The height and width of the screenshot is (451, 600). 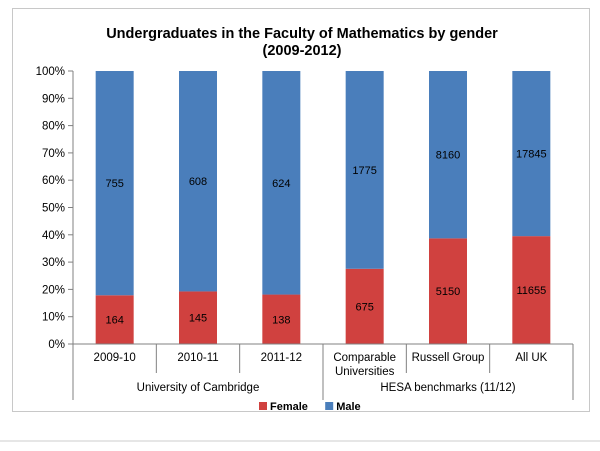 I want to click on y-tick-label: 10%, so click(x=53, y=318).